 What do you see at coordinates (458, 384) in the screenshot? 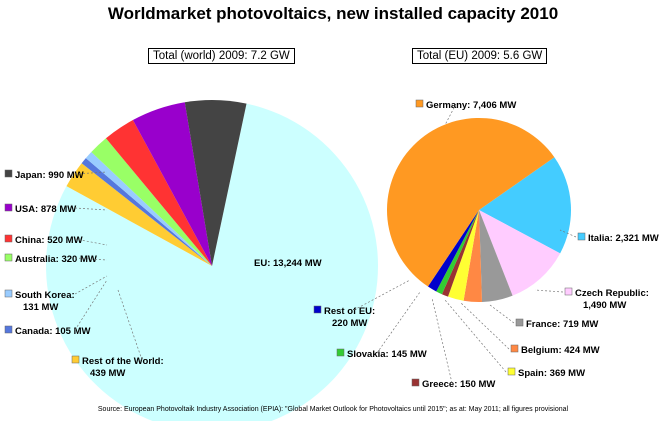
I see `slice-label-greece: Greece: 150 MW` at bounding box center [458, 384].